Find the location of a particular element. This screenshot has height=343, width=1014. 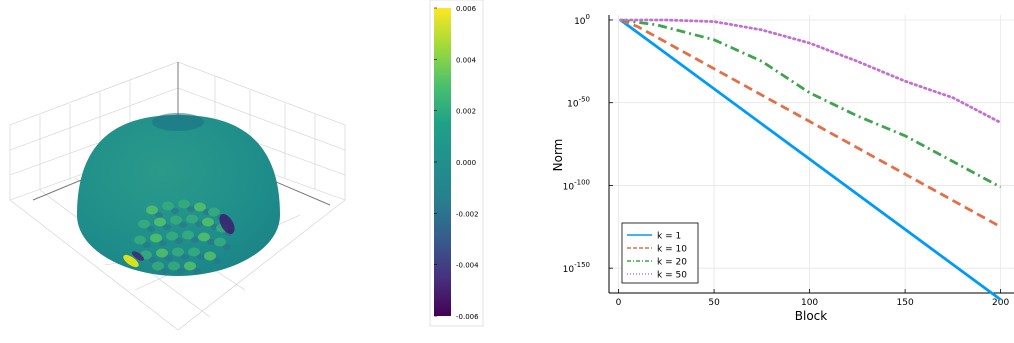

x-tick-label: 0 is located at coordinates (619, 303).